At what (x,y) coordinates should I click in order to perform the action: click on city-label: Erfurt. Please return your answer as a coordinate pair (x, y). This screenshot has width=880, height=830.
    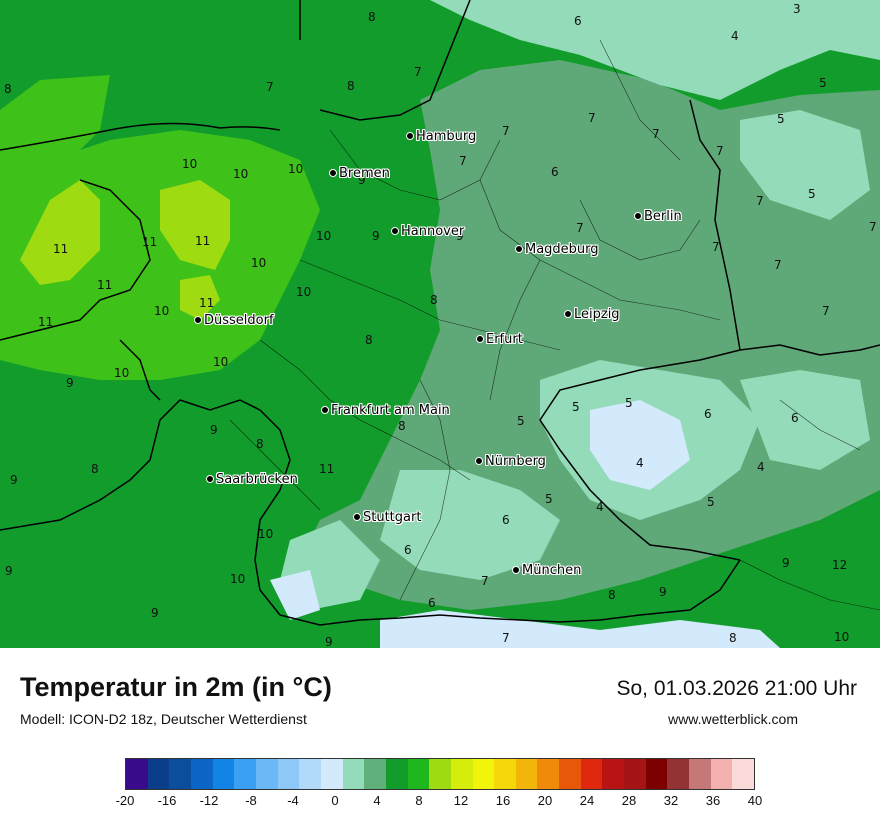
    Looking at the image, I should click on (499, 339).